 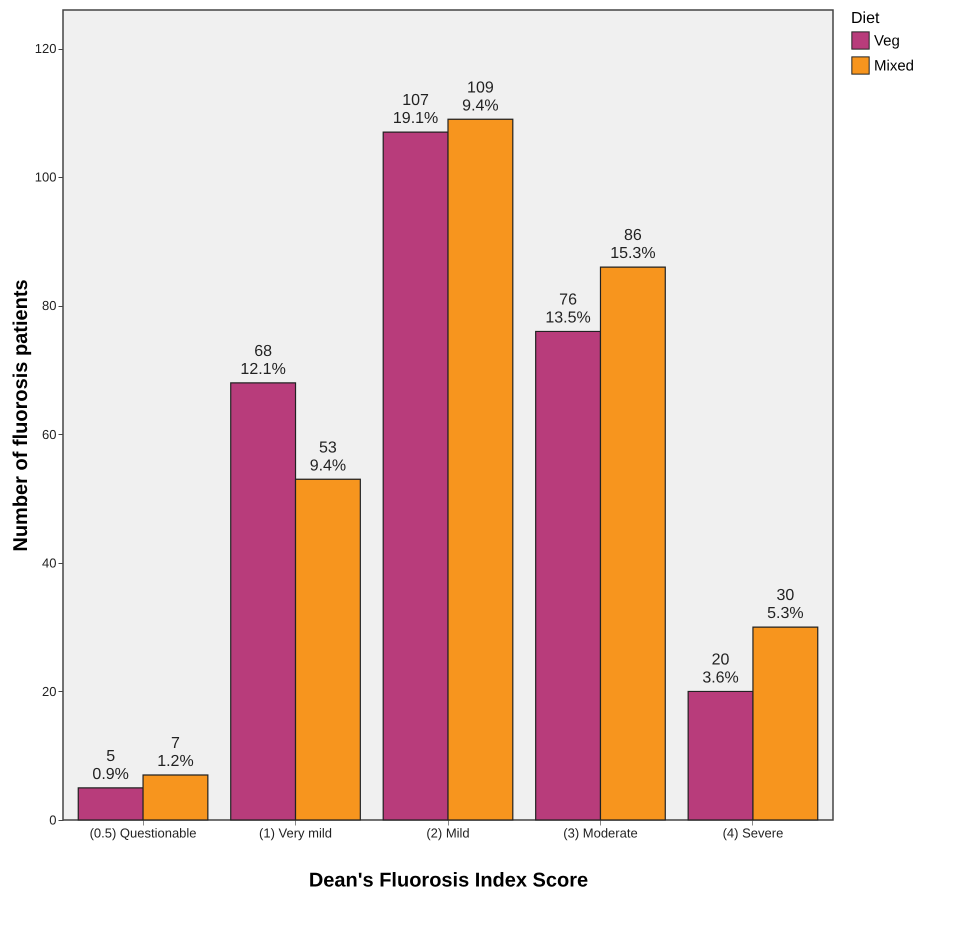 I want to click on y-tick-label: 0, so click(x=52, y=820).